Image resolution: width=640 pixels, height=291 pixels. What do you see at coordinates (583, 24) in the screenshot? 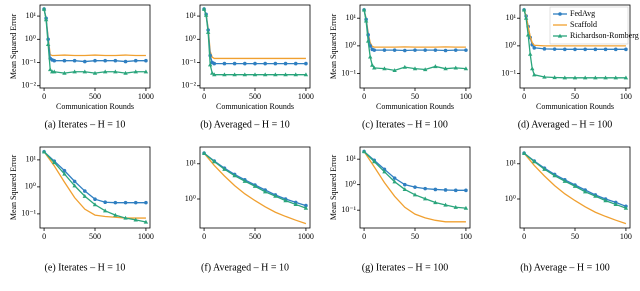
I see `legend-label: Scaffold` at bounding box center [583, 24].